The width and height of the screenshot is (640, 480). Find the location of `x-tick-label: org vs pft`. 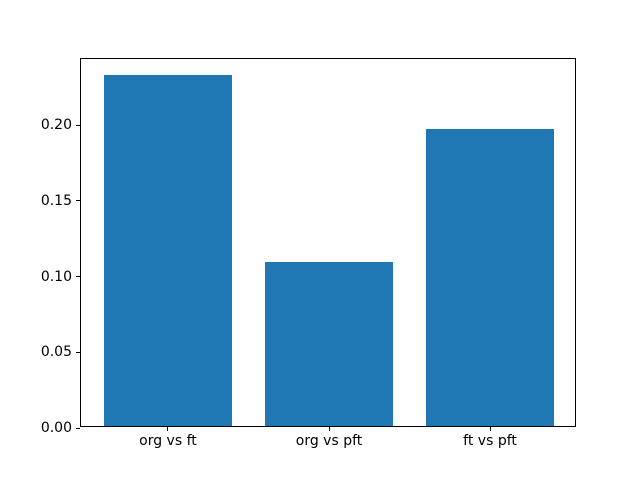

x-tick-label: org vs pft is located at coordinates (329, 441).